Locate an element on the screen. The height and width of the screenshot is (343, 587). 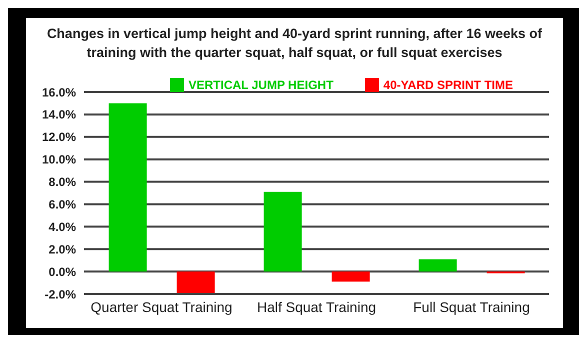
y-tick-label: 2.0% is located at coordinates (62, 249).